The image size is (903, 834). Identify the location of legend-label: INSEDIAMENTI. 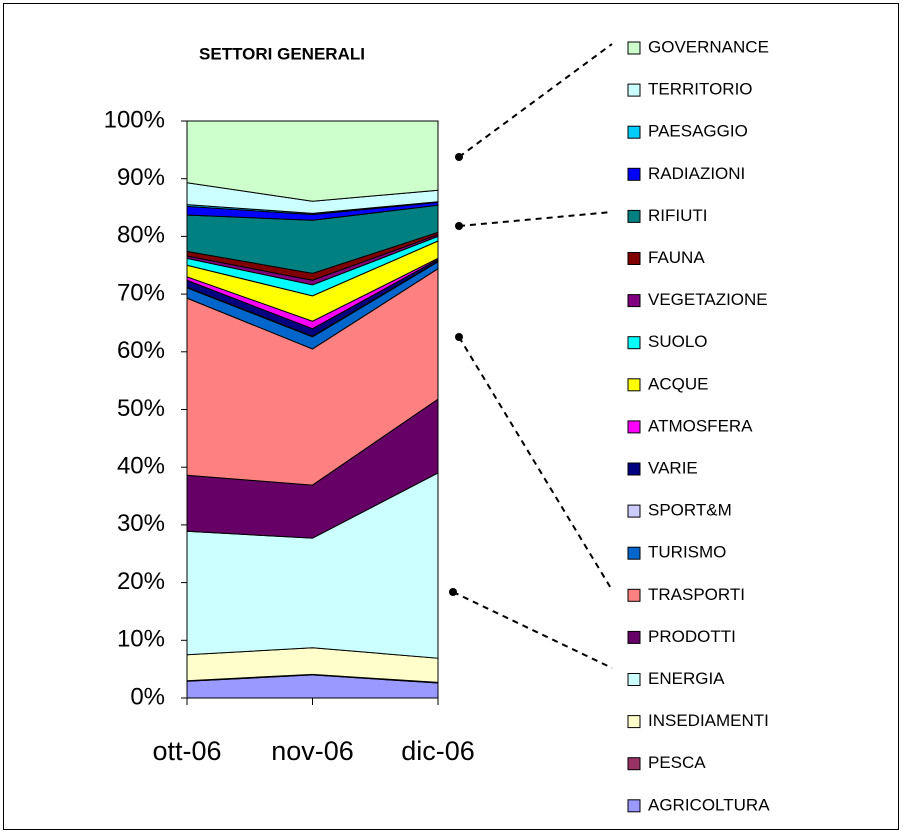
(708, 720).